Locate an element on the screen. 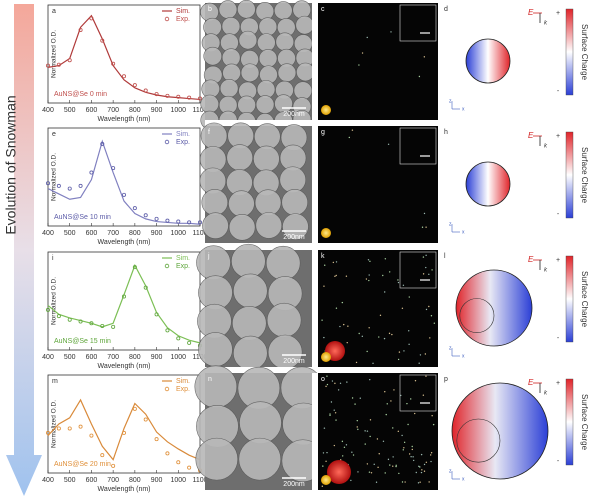 This screenshot has width=594, height=500. legend-marker is located at coordinates (167, 266).